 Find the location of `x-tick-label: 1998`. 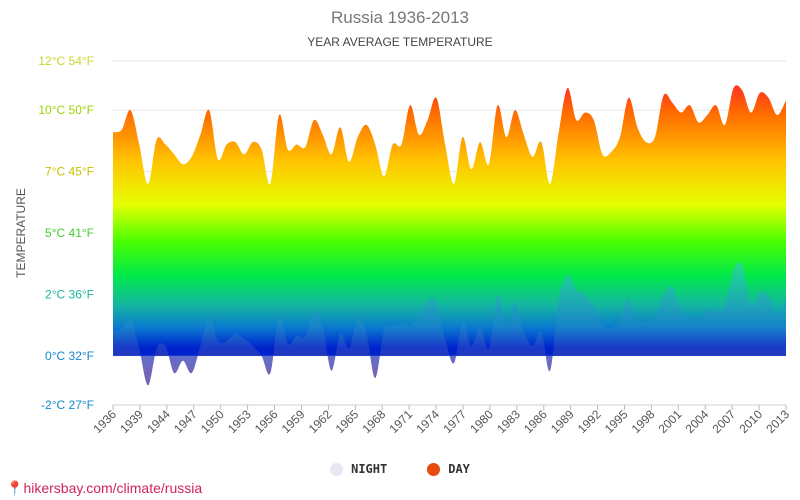

x-tick-label: 1998 is located at coordinates (643, 421).